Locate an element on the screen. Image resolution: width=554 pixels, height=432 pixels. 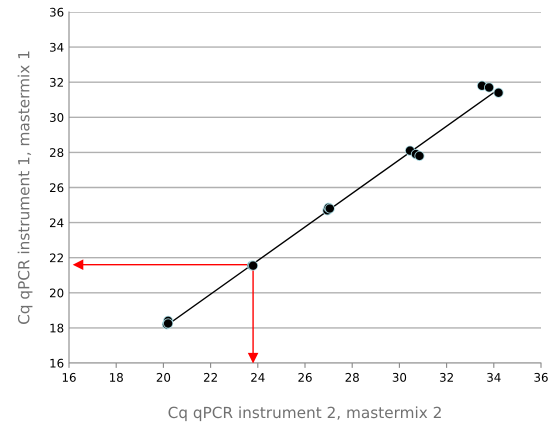
x-tick-label: 22 is located at coordinates (210, 377).